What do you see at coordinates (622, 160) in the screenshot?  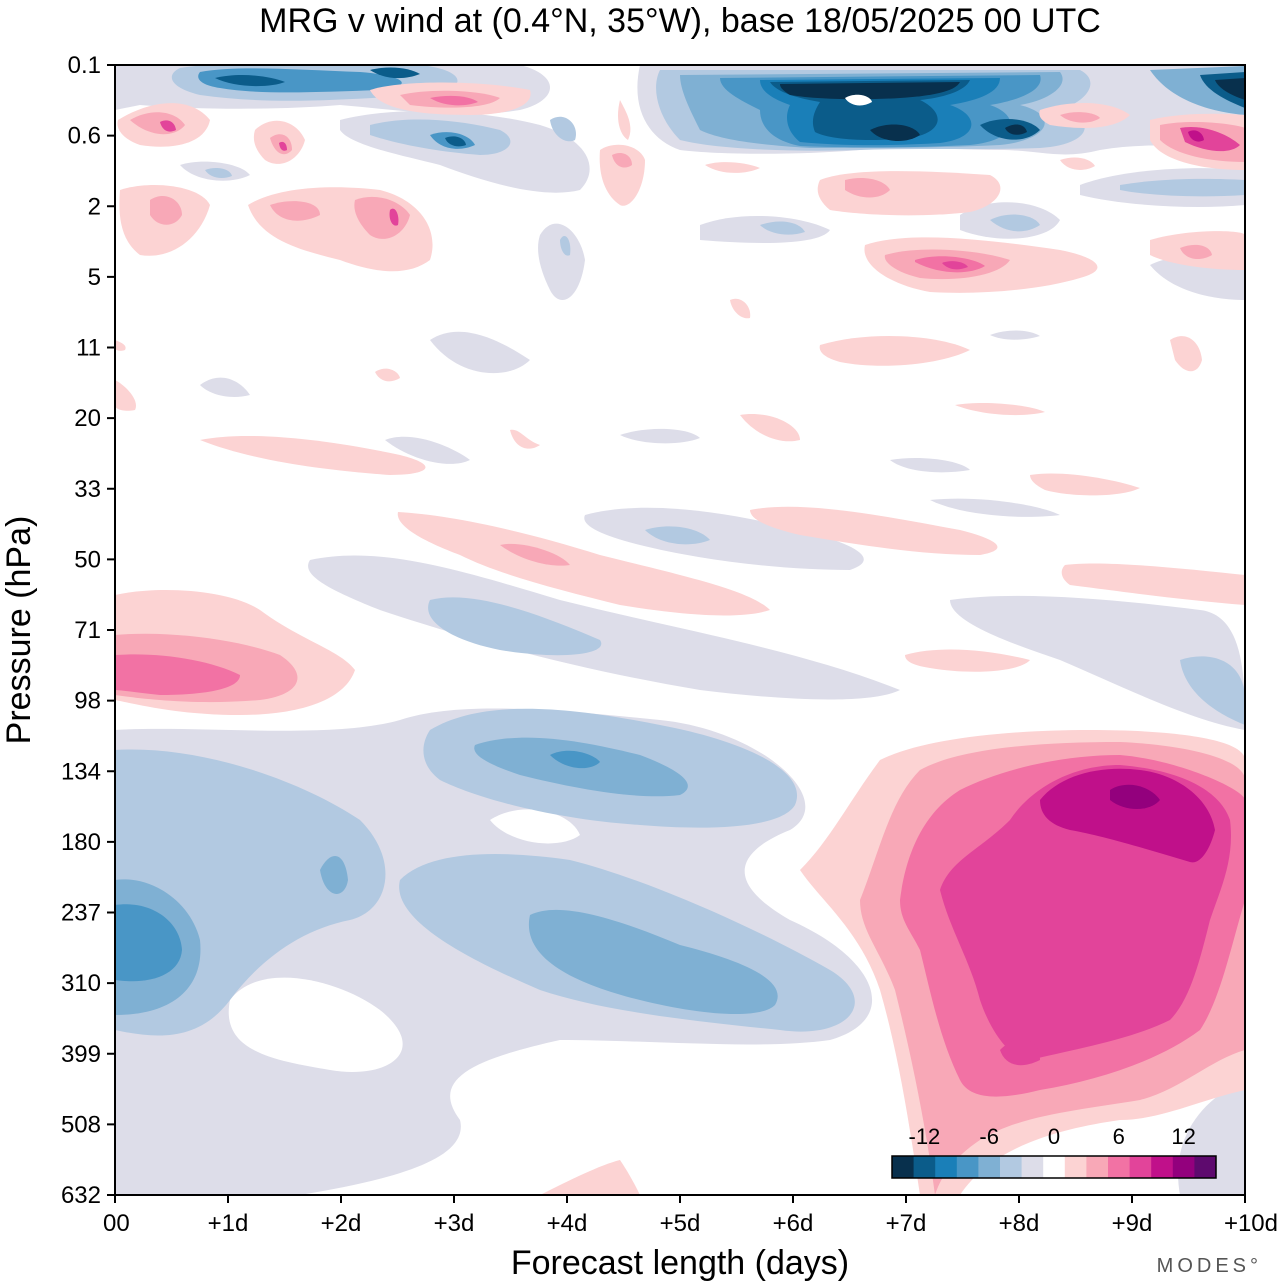 I see `contour-pos-strat9b` at bounding box center [622, 160].